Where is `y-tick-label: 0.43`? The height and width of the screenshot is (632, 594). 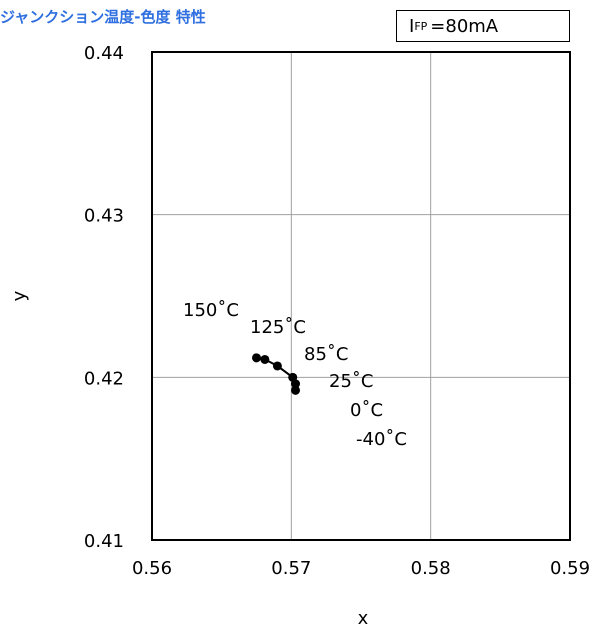
y-tick-label: 0.43 is located at coordinates (104, 216).